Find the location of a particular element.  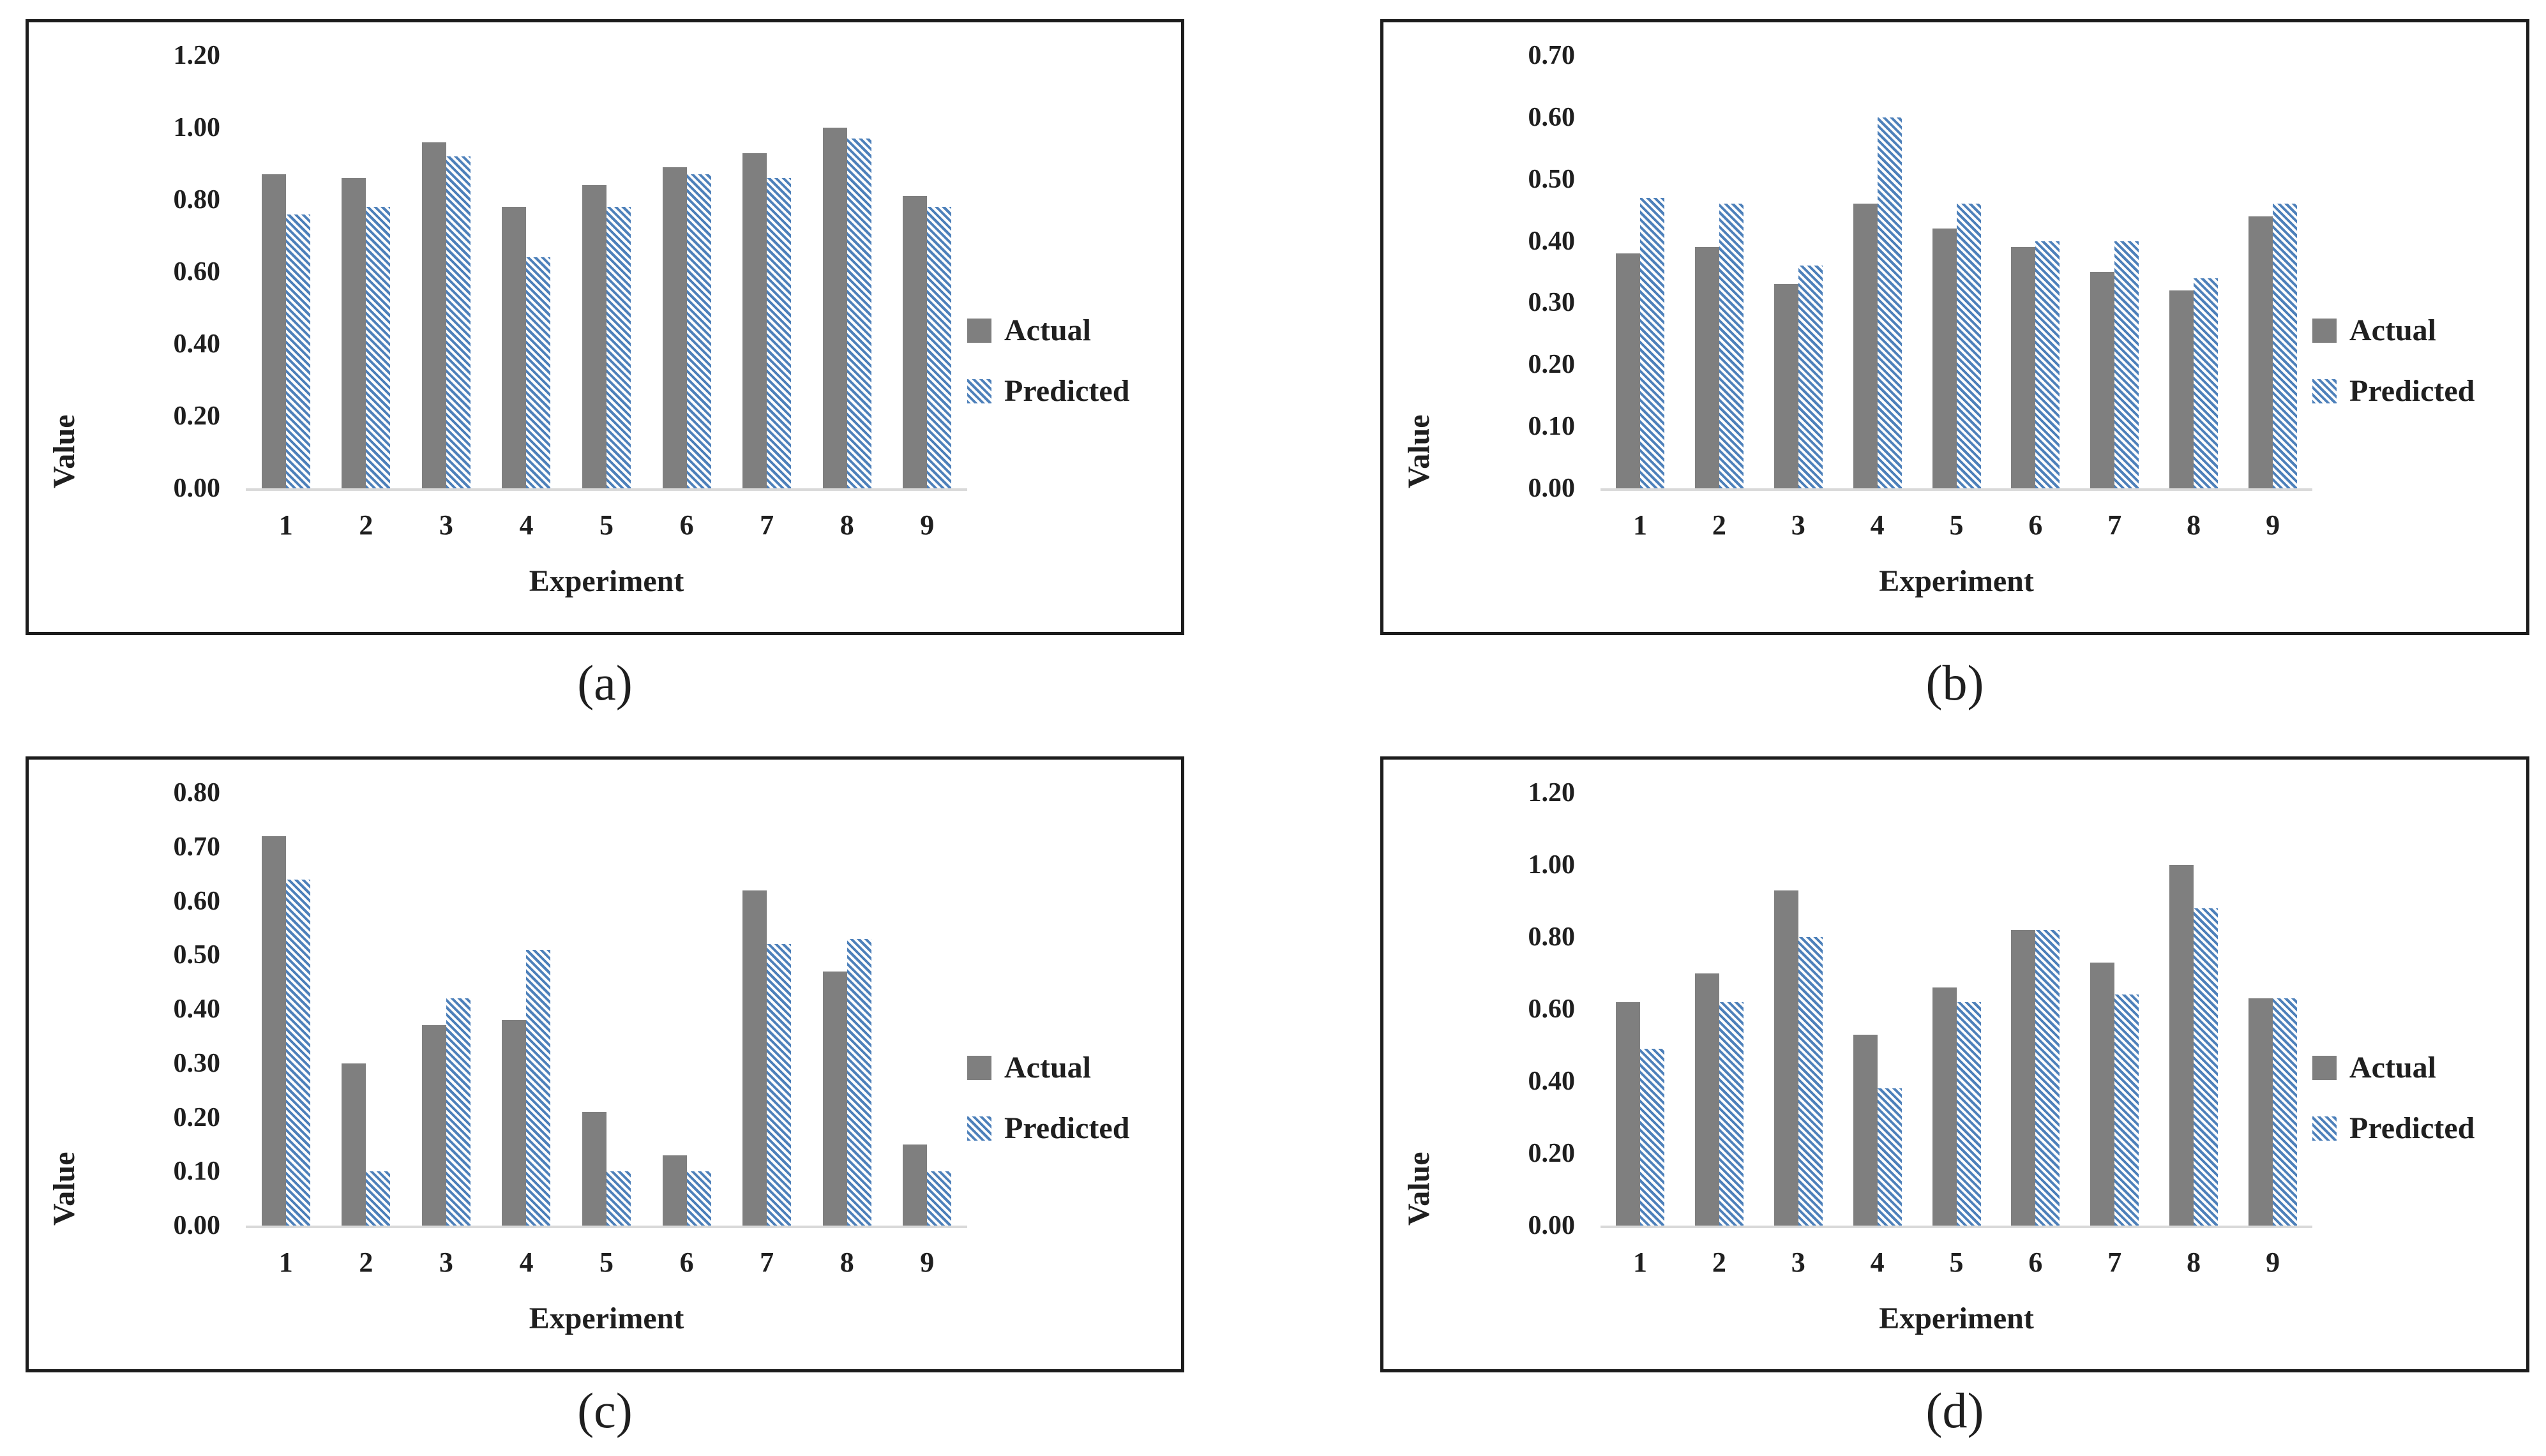

y-tick-label: 1.00 is located at coordinates (197, 127).